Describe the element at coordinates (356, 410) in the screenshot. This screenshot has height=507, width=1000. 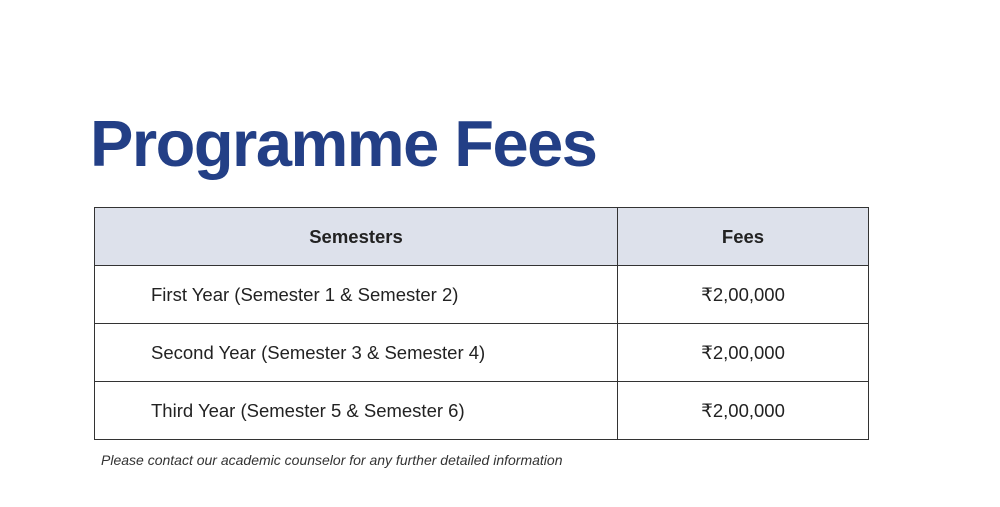
I see `semester-cell: Third Year (Semester 5 & Semester 6)` at that location.